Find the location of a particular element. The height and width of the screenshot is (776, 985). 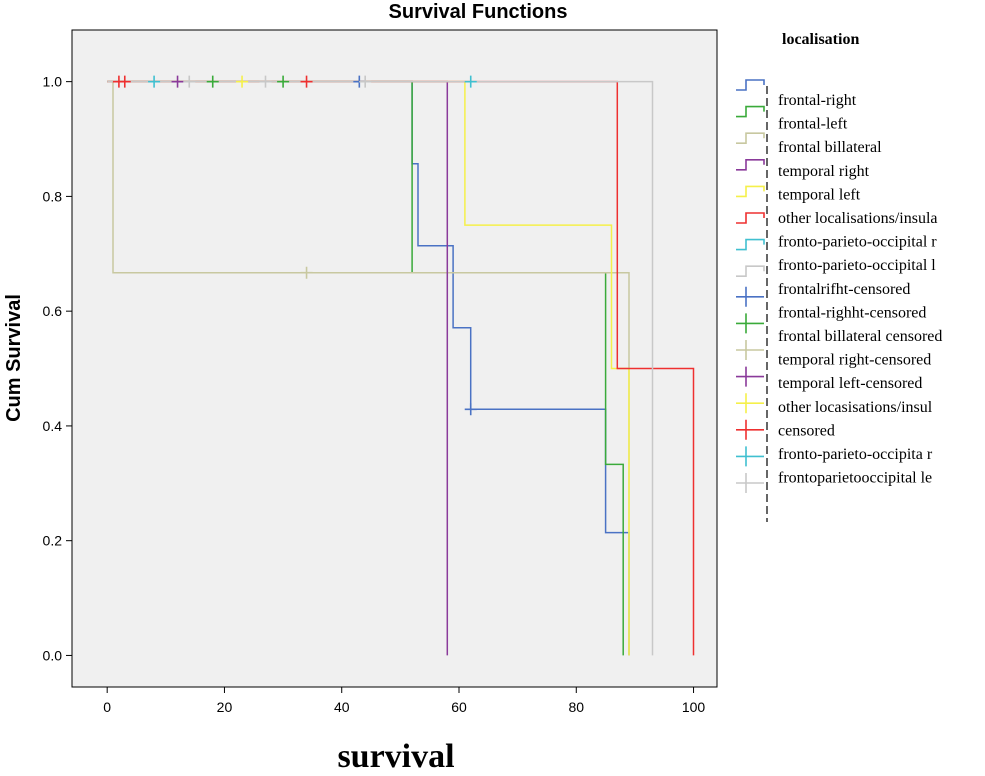

y-tick-label: 0.4 is located at coordinates (53, 426).